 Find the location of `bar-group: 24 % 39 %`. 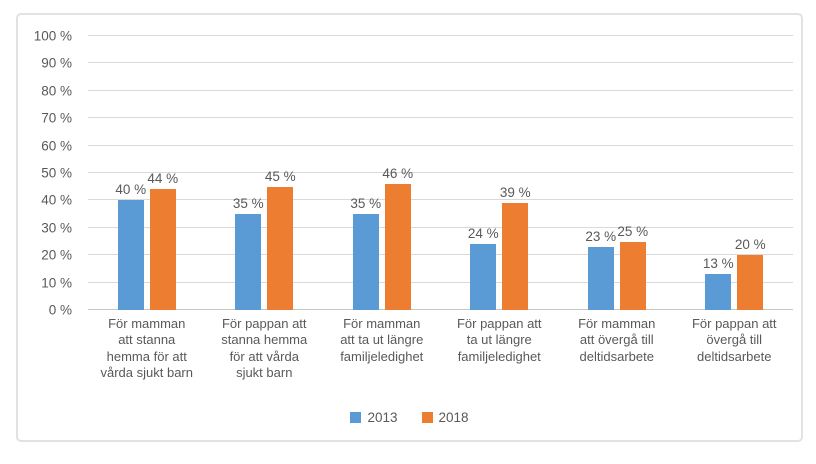

bar-group: 24 % 39 % is located at coordinates (500, 173).